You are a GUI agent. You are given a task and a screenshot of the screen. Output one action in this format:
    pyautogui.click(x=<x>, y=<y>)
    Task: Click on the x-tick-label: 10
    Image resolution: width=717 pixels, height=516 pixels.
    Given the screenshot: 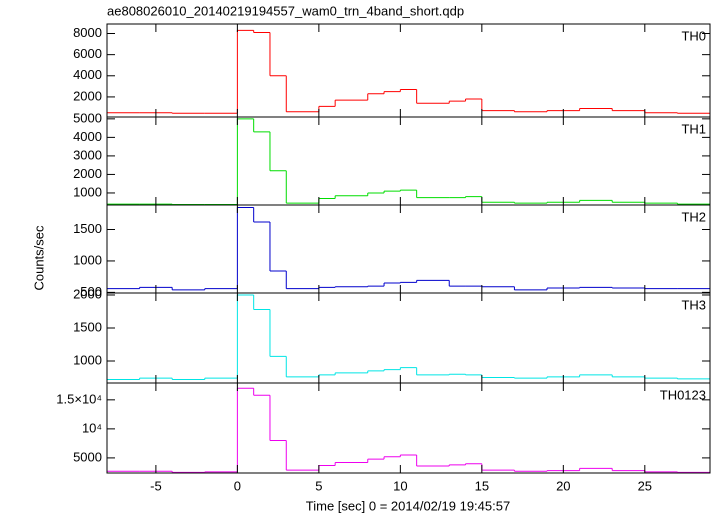 What is the action you would take?
    pyautogui.click(x=400, y=485)
    